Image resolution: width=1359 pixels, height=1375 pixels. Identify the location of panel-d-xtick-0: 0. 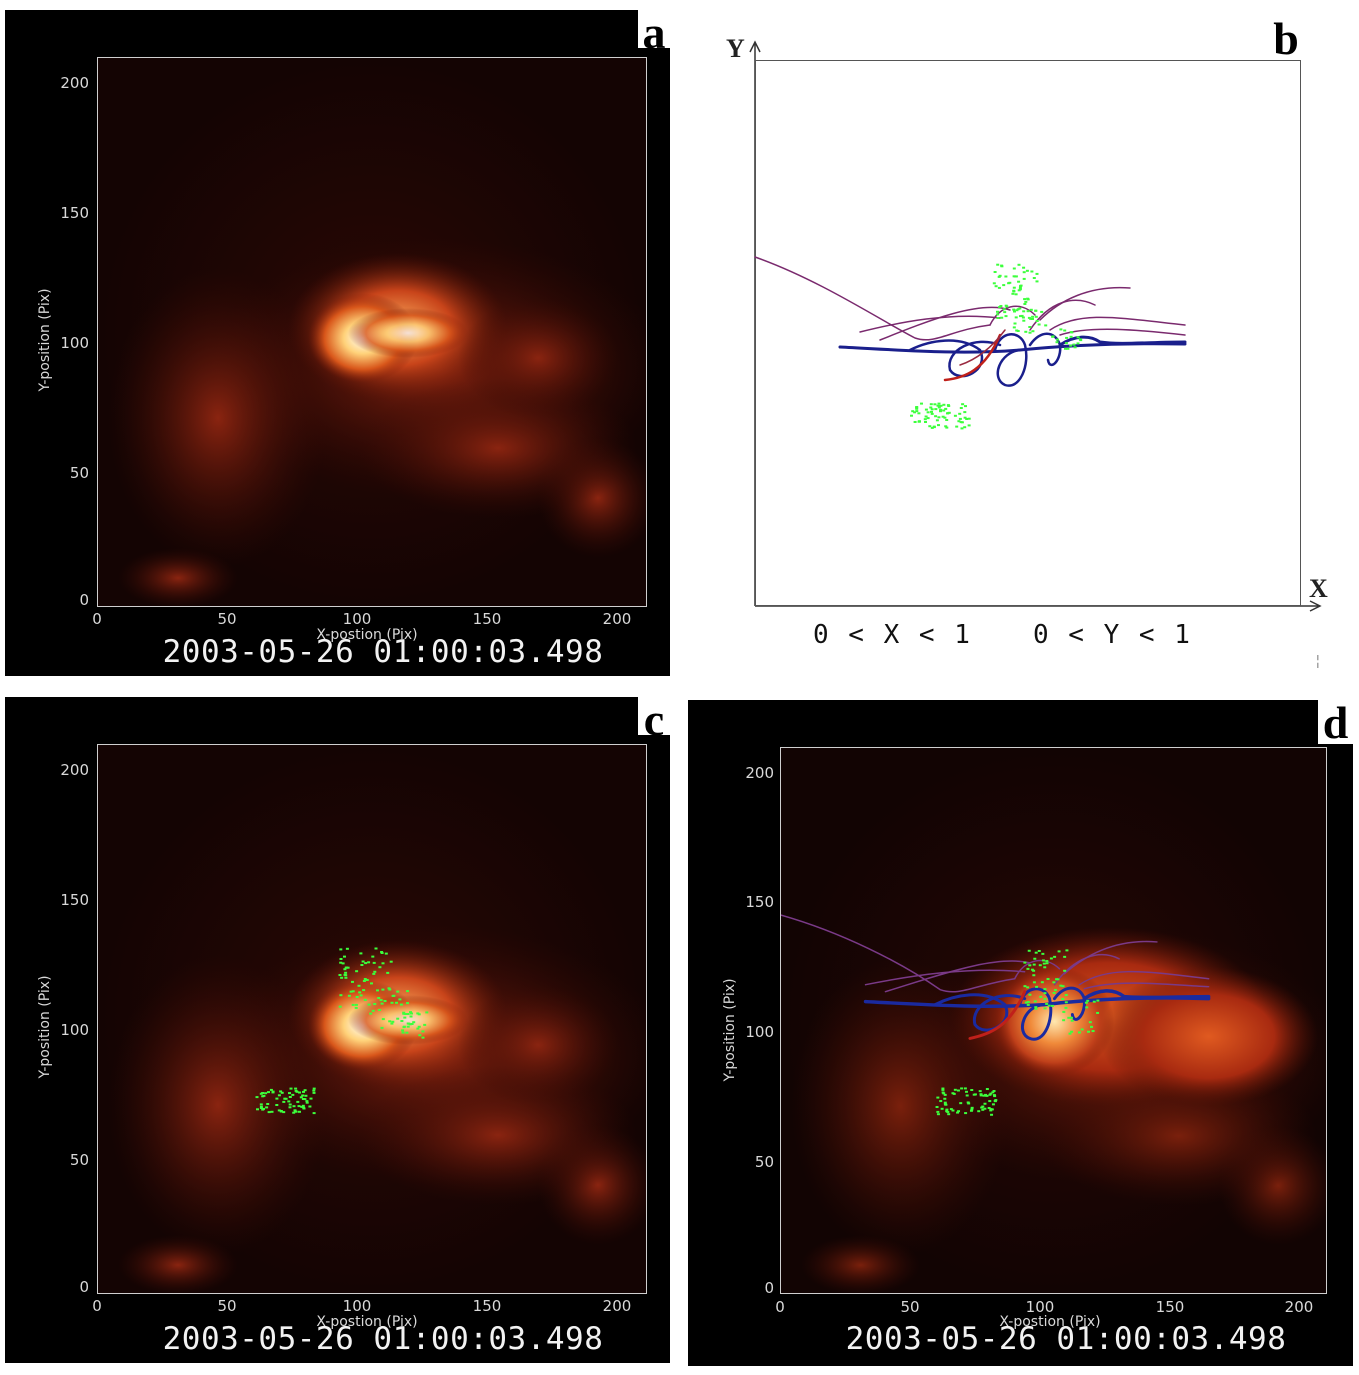
(780, 1307).